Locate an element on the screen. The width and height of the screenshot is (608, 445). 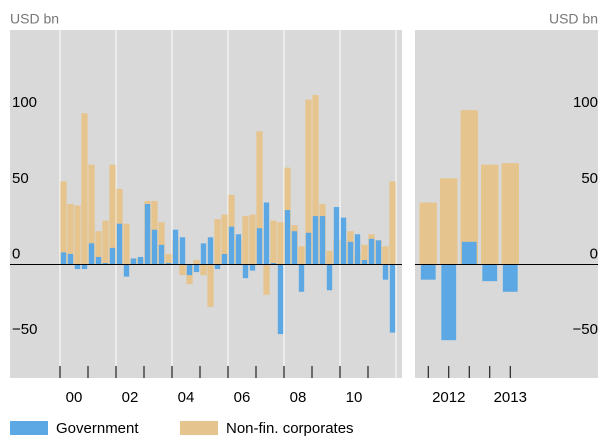
x-tick-label: 06 is located at coordinates (242, 397).